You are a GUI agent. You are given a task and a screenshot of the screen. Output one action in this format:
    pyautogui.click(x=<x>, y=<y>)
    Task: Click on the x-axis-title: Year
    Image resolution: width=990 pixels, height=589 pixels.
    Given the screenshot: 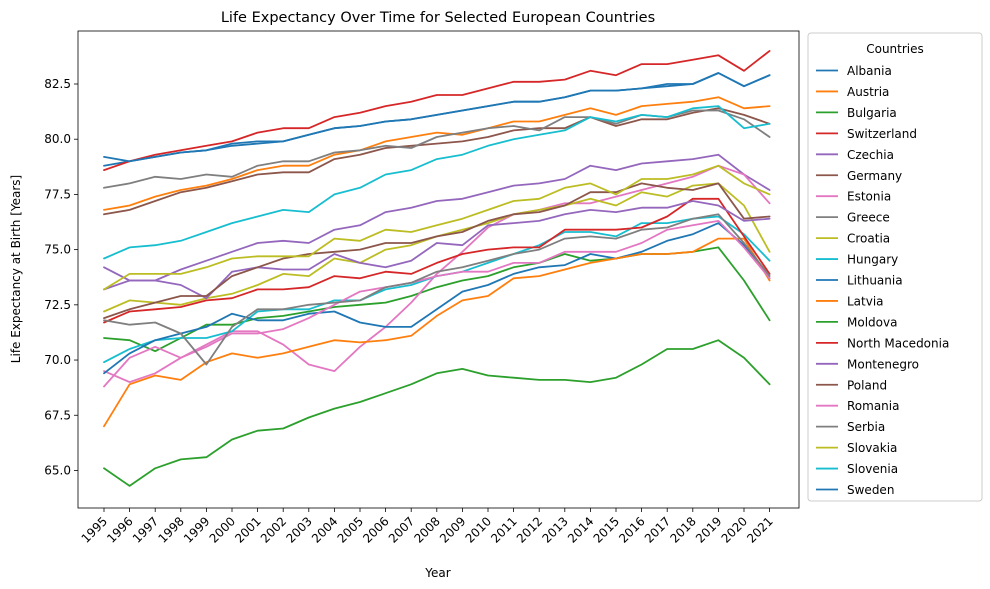 What is the action you would take?
    pyautogui.click(x=437, y=573)
    